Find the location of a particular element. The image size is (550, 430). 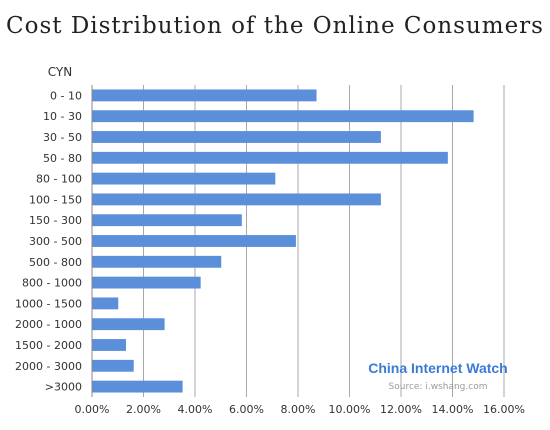

category-label: 1000 - 1500 is located at coordinates (48, 303).